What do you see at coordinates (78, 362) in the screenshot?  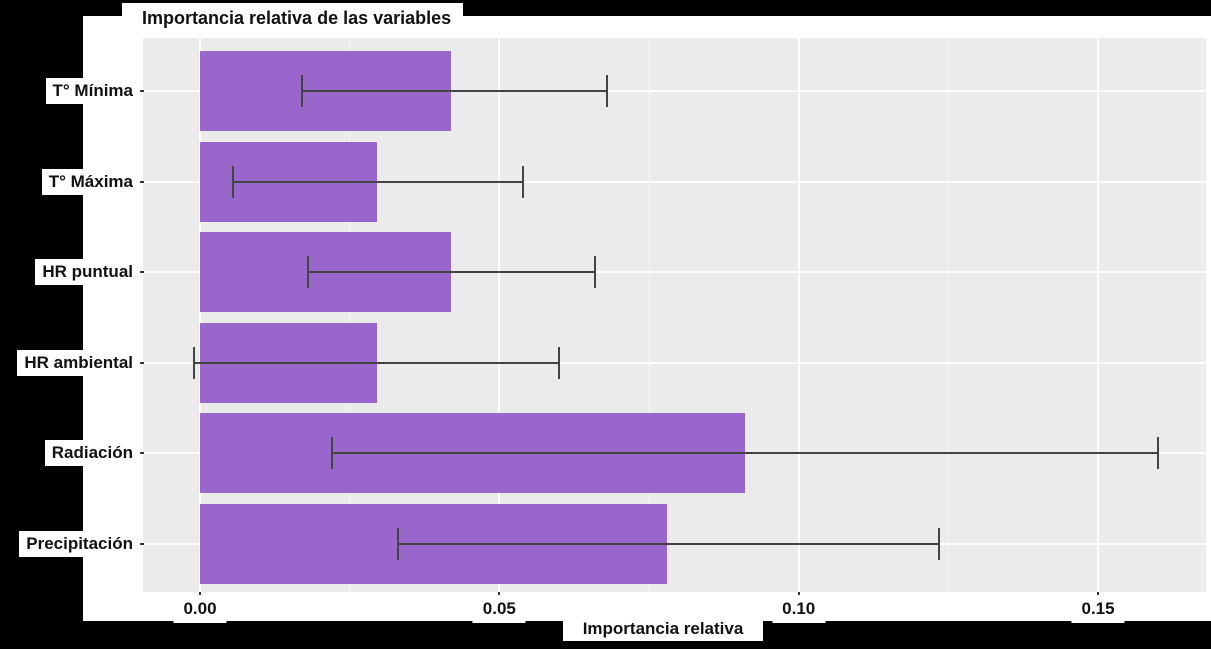 I see `y-axis-label: HR ambiental` at bounding box center [78, 362].